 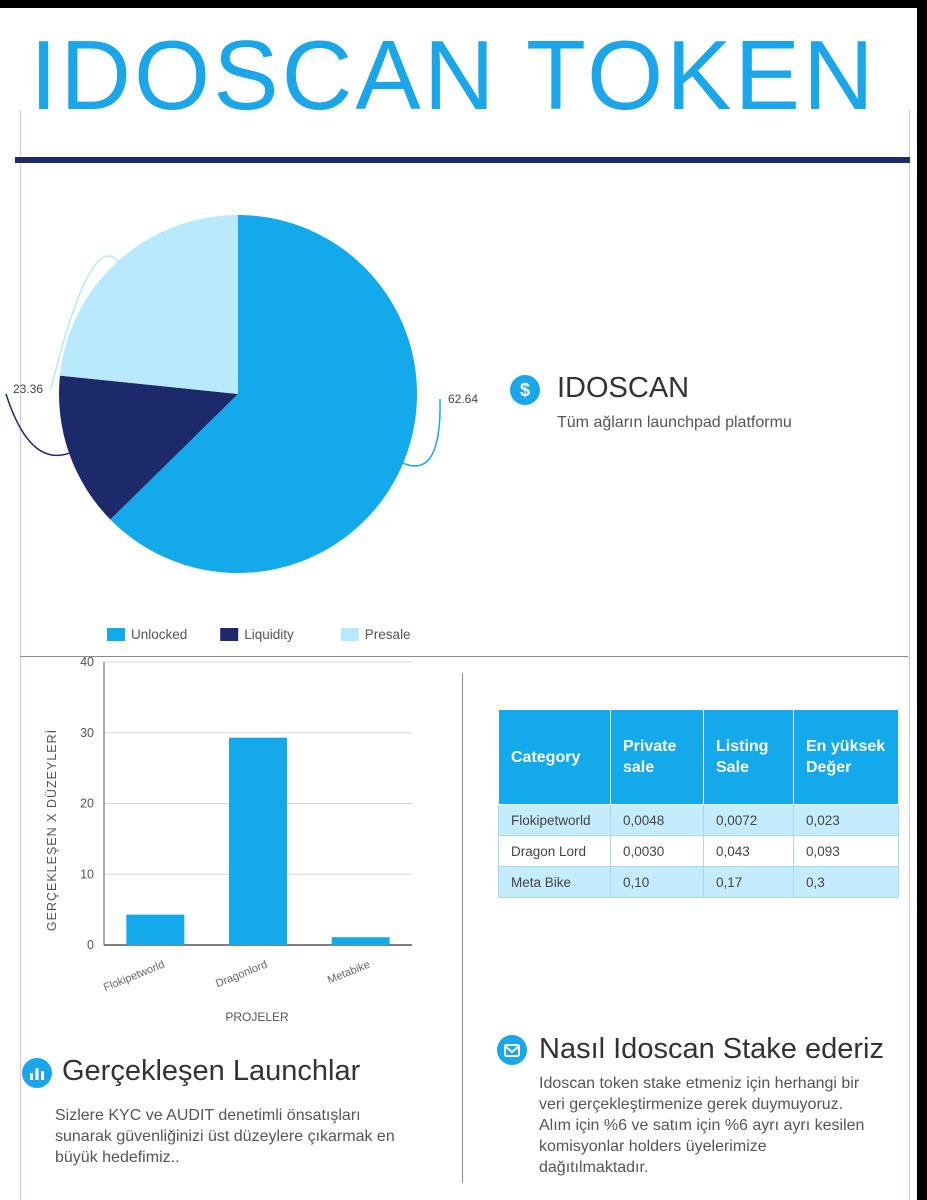 I want to click on legend-swatch-unlocked, so click(x=116, y=634).